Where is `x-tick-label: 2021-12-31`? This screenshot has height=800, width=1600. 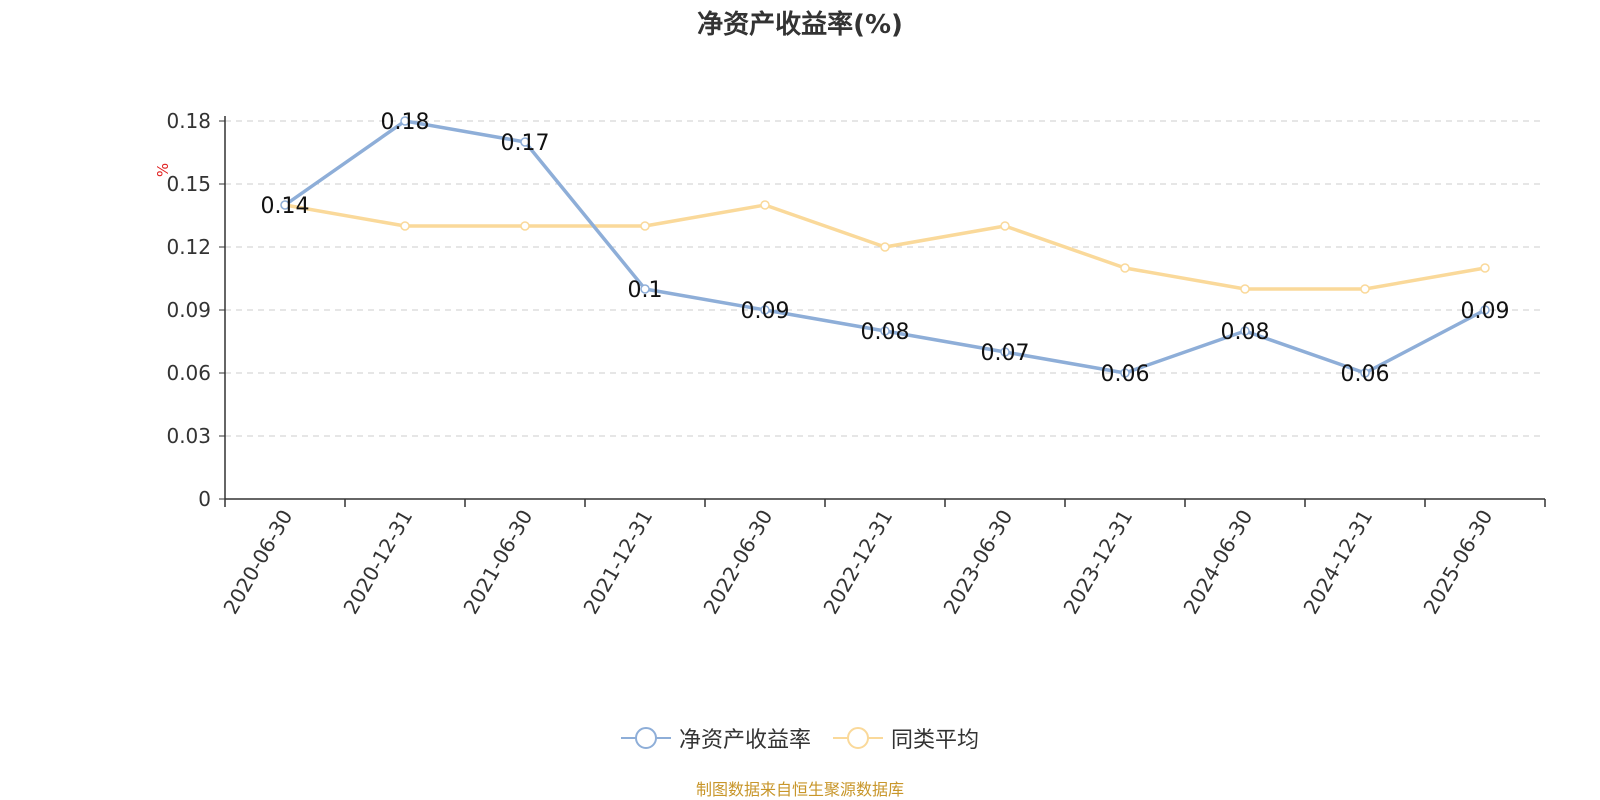 x-tick-label: 2021-12-31 is located at coordinates (617, 562).